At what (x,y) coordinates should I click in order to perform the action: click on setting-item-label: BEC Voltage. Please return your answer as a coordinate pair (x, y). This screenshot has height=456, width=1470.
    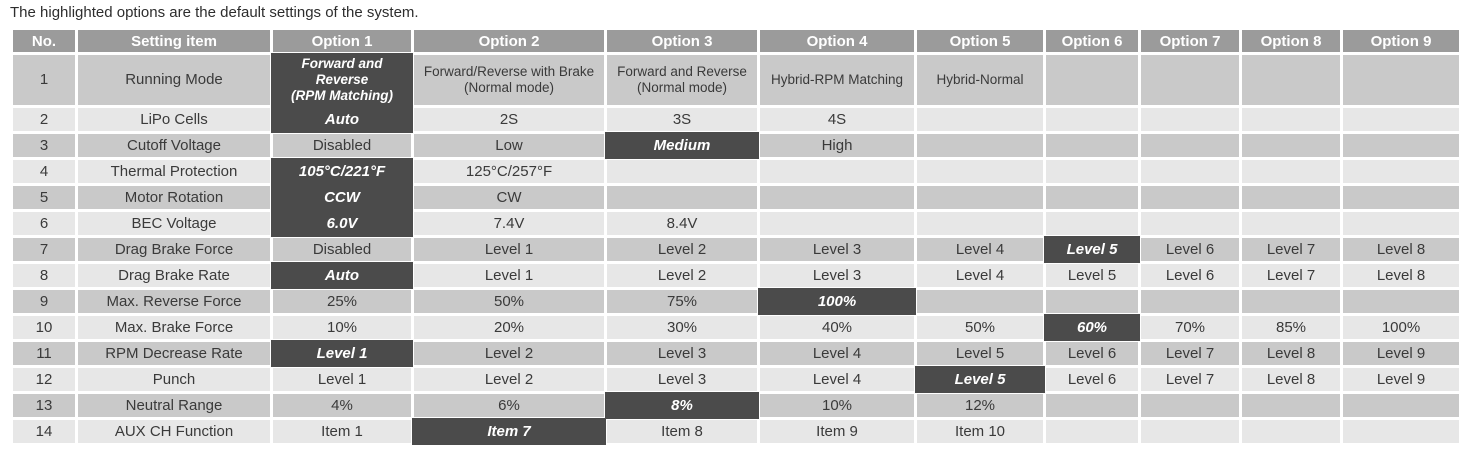
    Looking at the image, I should click on (174, 223).